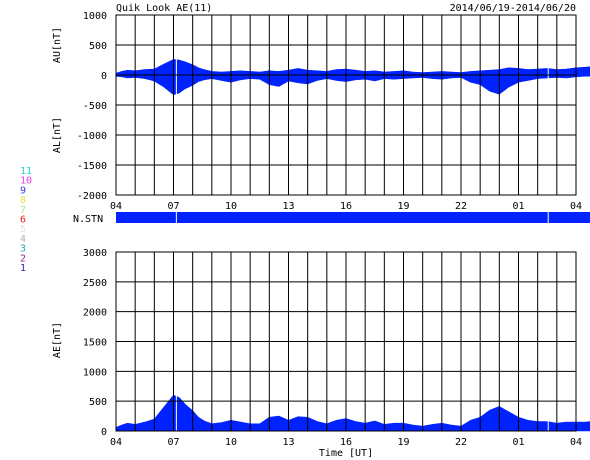 The height and width of the screenshot is (460, 590). Describe the element at coordinates (95, 253) in the screenshot. I see `y-tick-label: 3000` at that location.